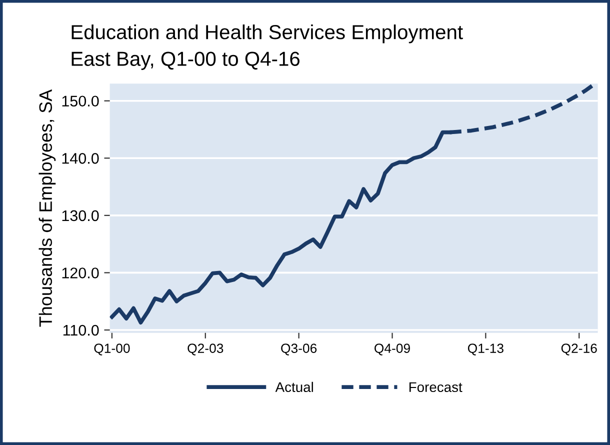  Describe the element at coordinates (486, 350) in the screenshot. I see `x-tick-label: Q1-13` at that location.